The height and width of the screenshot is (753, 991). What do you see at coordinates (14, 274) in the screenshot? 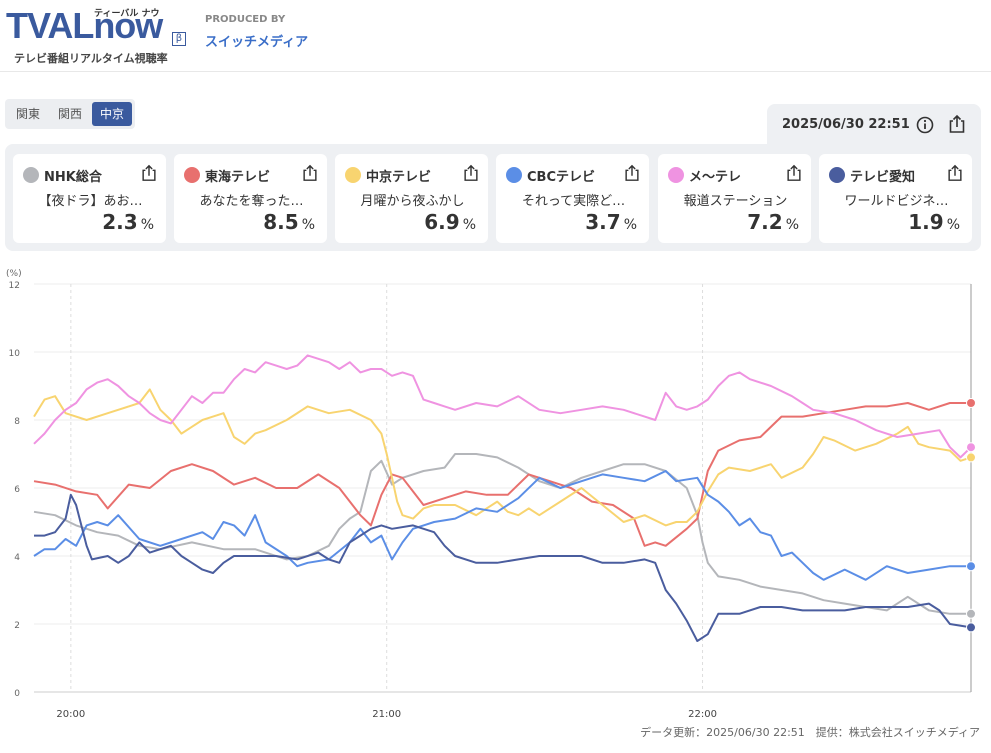
I see `y-axis-label: (%)` at bounding box center [14, 274].